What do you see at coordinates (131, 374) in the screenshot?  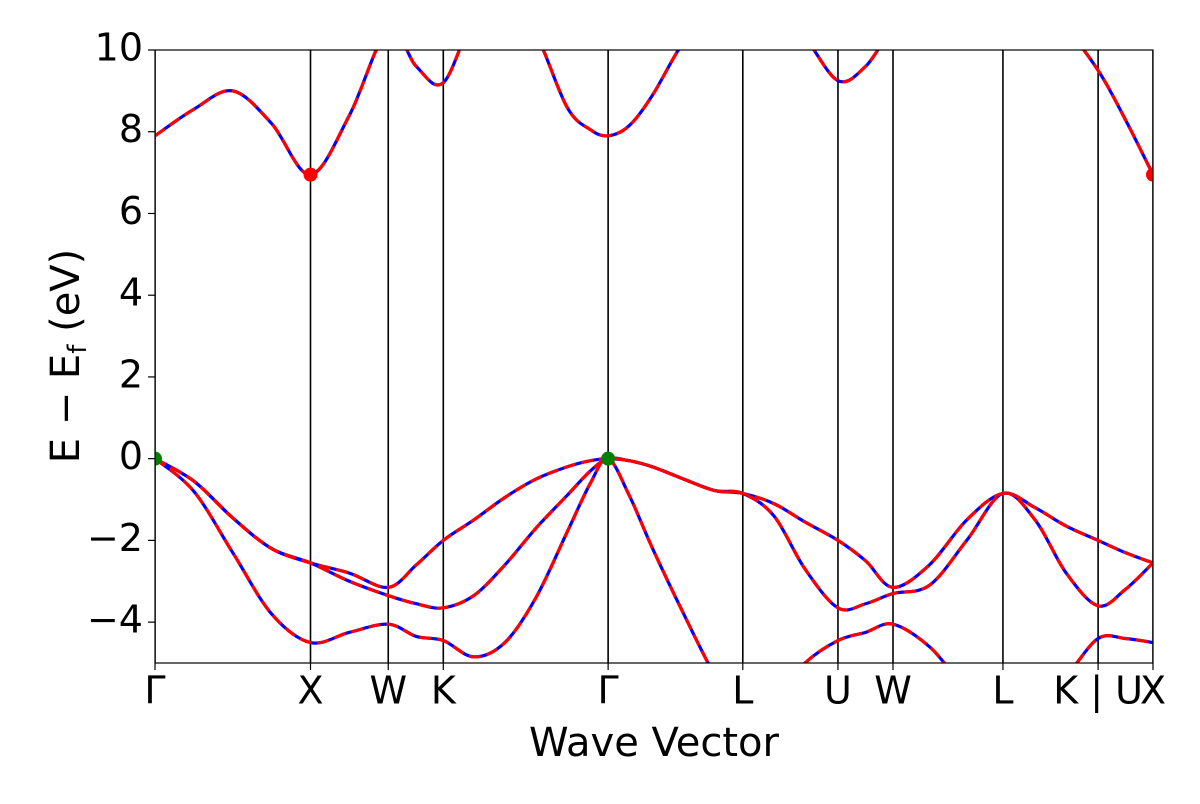 I see `y-tick-label: 2` at bounding box center [131, 374].